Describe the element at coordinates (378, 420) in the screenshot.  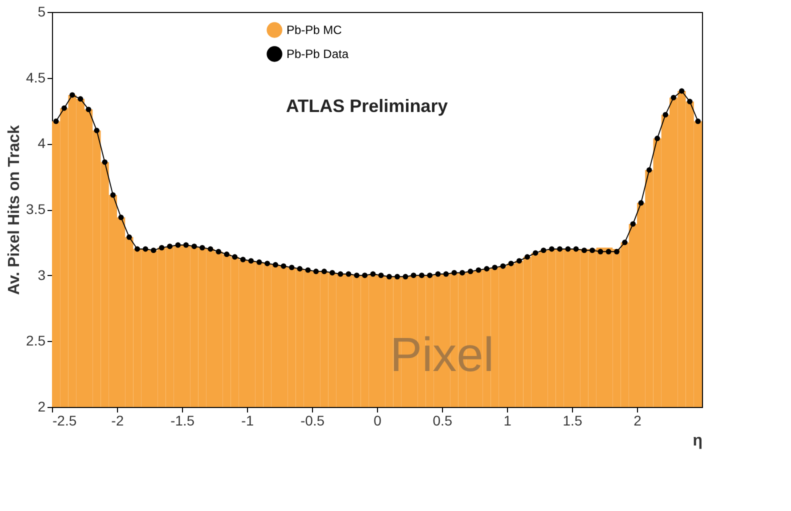
I see `x-tick-label: 0` at that location.